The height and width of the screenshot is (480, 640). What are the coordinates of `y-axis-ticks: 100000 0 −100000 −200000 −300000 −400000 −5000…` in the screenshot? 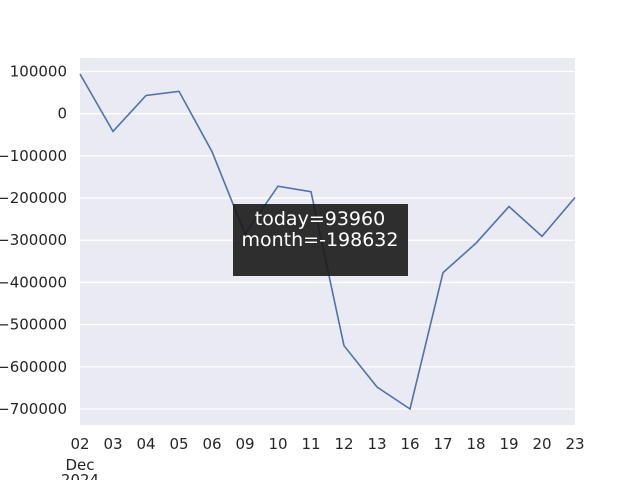 It's located at (33, 239).